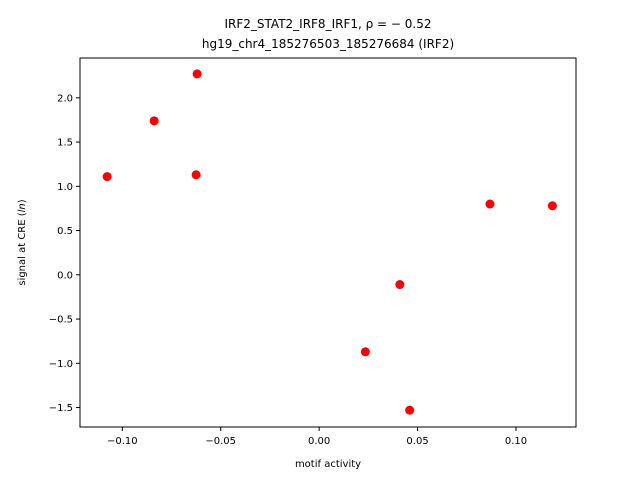  Describe the element at coordinates (328, 44) in the screenshot. I see `chart-title-line2: hg19_chr4_185276503_185276684 (IRF2)` at that location.